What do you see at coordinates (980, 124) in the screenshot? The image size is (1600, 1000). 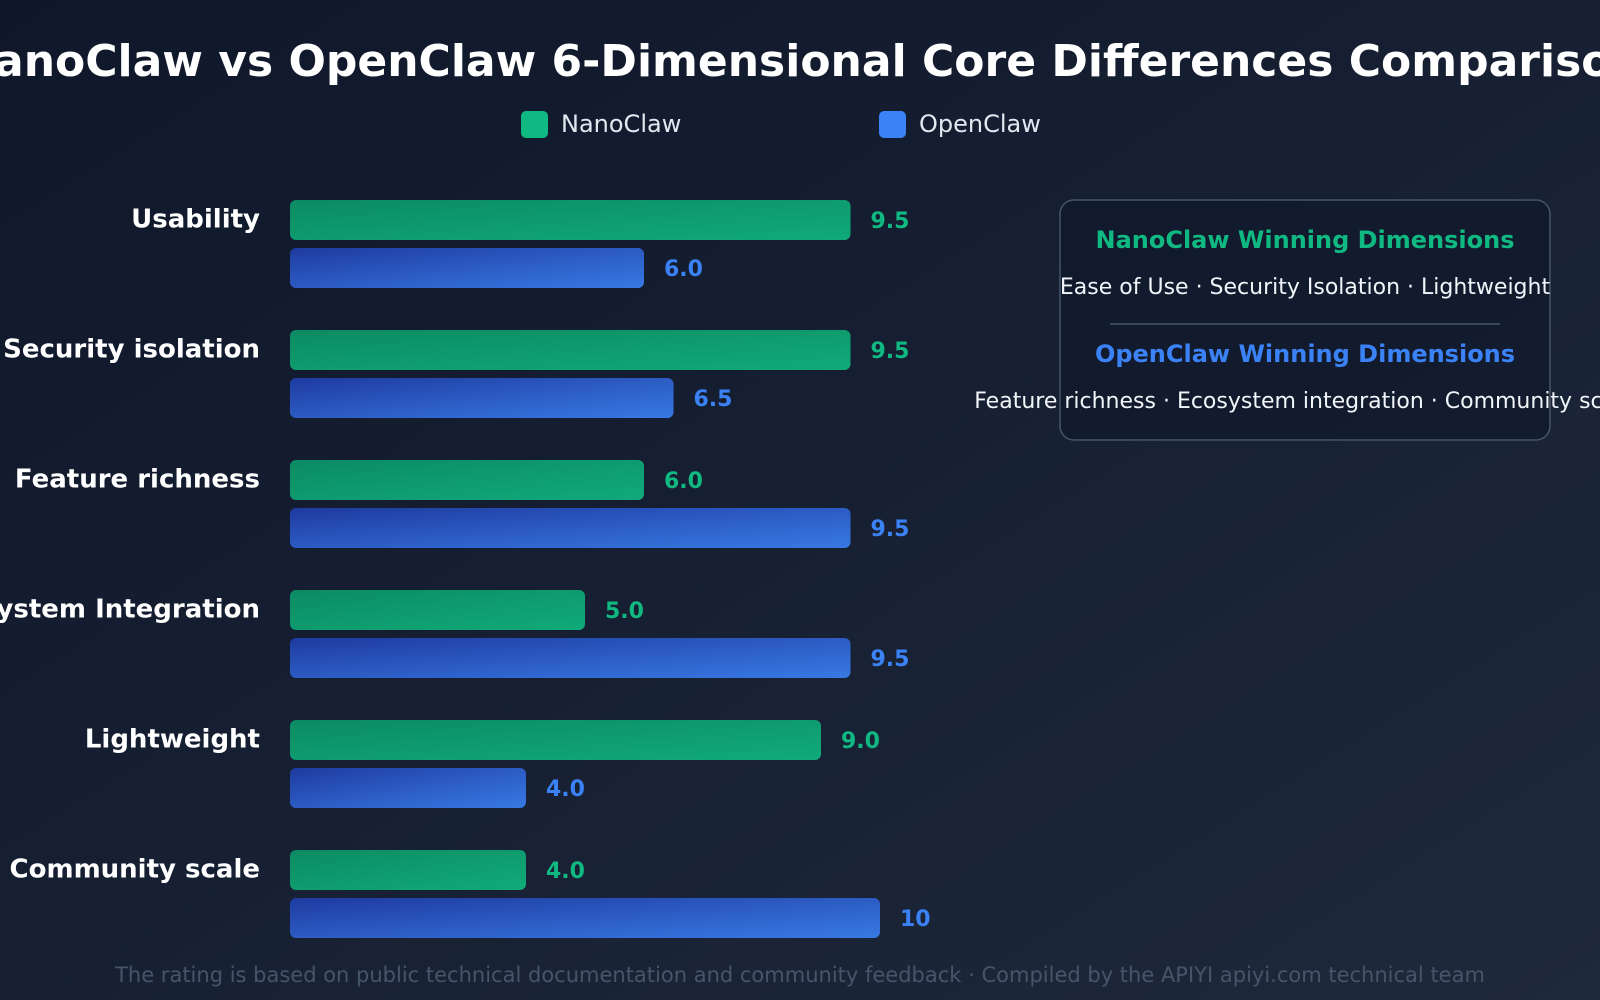 I see `legend-label: OpenClaw` at bounding box center [980, 124].